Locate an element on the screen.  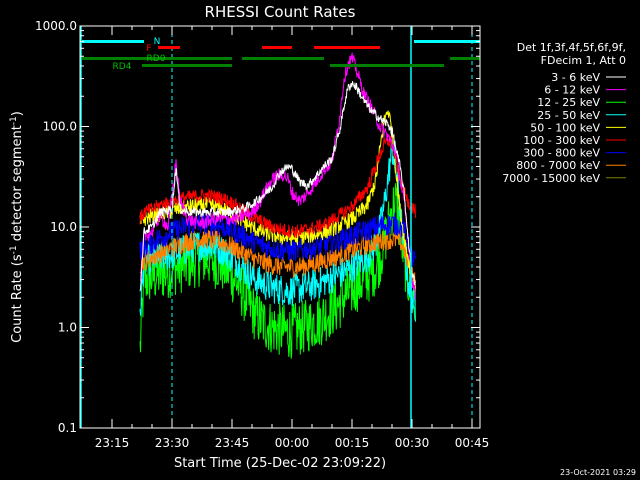
x-axis-label: Start Time (25-Dec-02 23:09:22) is located at coordinates (280, 463).